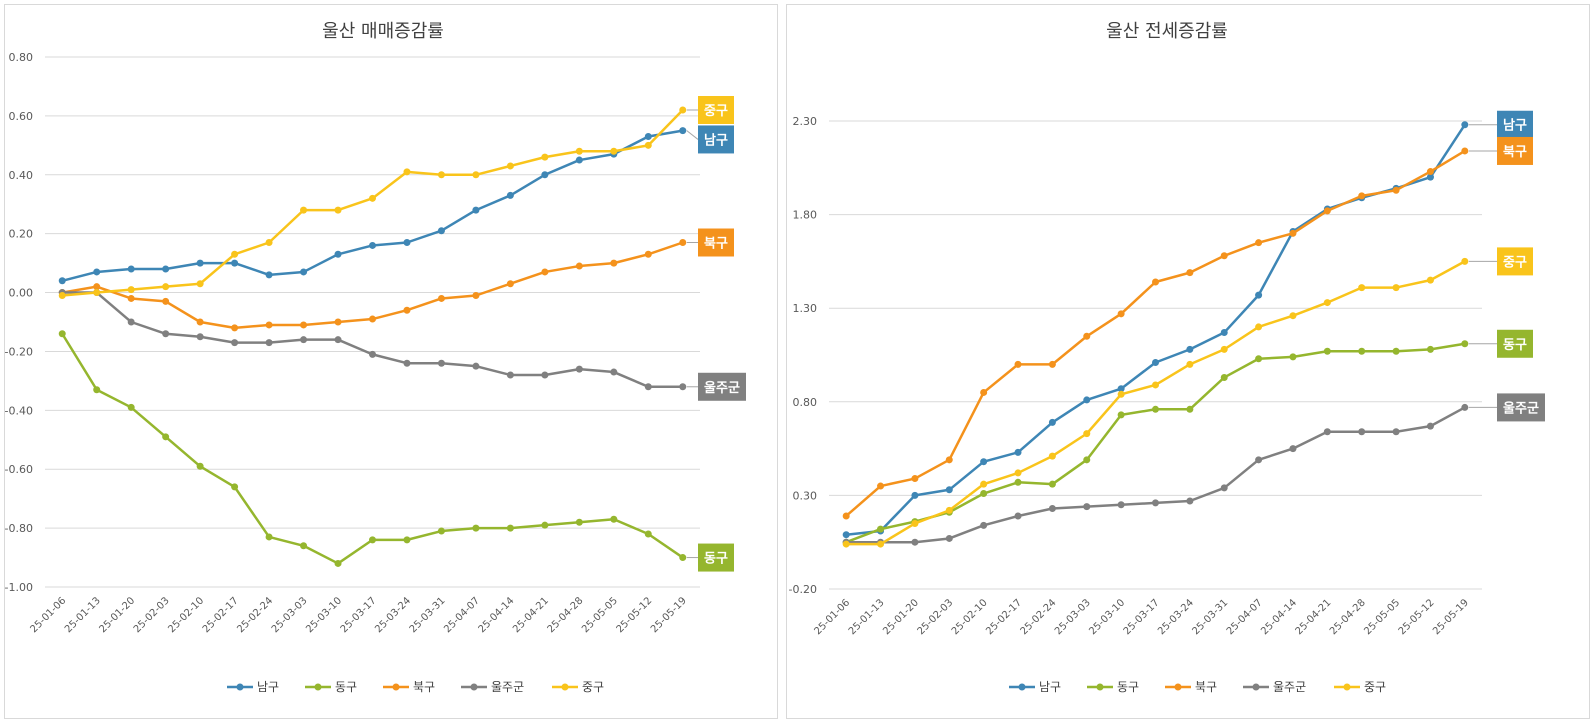  What do you see at coordinates (19, 587) in the screenshot?
I see `y-tick-label: -1.00` at bounding box center [19, 587].